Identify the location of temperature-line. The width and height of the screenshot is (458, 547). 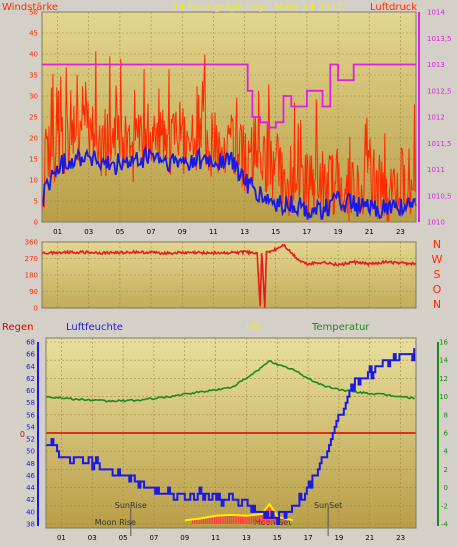
(230, 381).